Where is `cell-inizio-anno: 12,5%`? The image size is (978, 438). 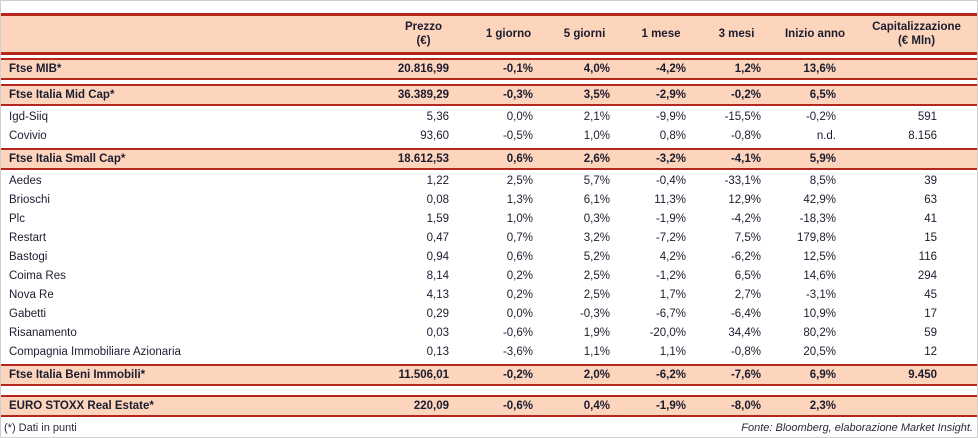
cell-inizio-anno: 12,5% is located at coordinates (819, 257).